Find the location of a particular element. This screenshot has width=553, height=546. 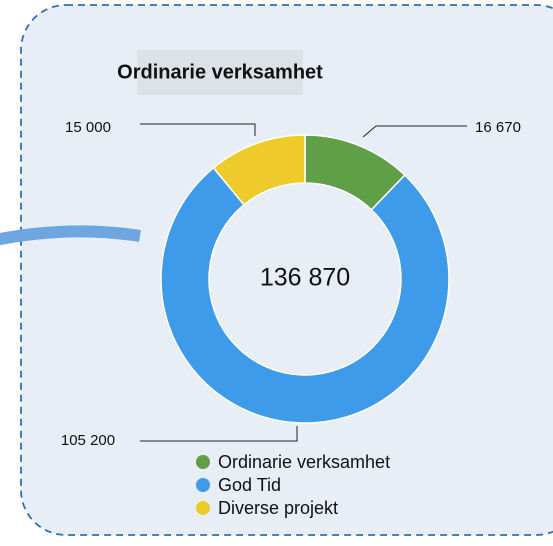

legend-label: Diverse projekt is located at coordinates (278, 508).